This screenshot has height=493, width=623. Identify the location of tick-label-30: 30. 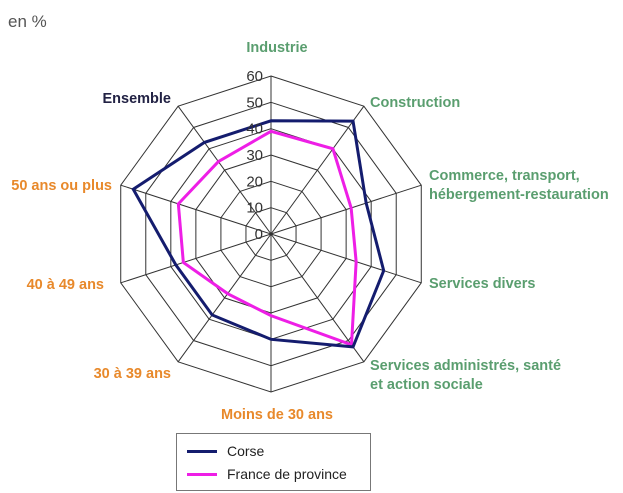
(254, 155).